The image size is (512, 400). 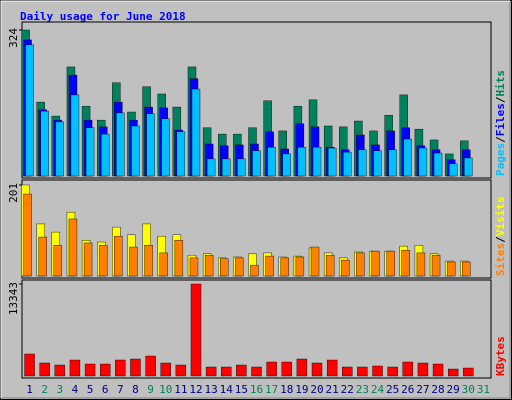 I want to click on x-tick-label: 16, so click(x=256, y=389).